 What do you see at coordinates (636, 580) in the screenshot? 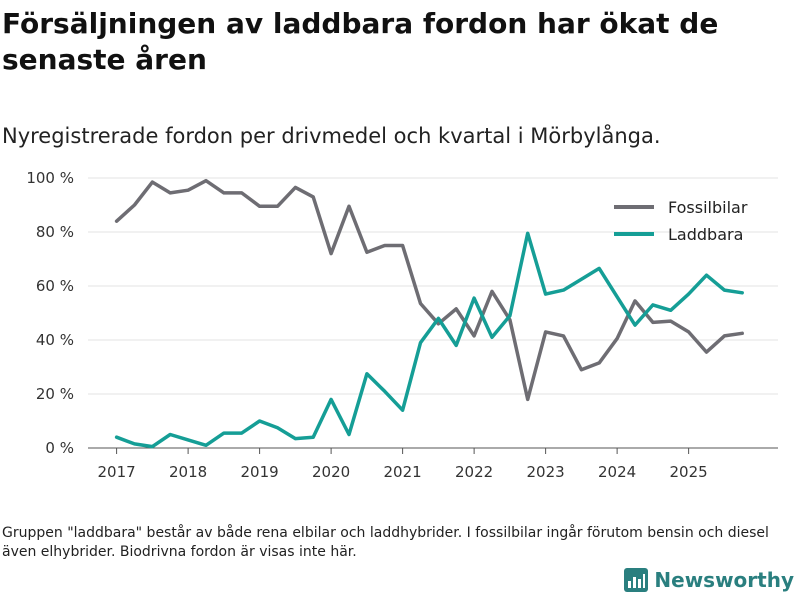
I see `bar-chart-logo-icon` at bounding box center [636, 580].